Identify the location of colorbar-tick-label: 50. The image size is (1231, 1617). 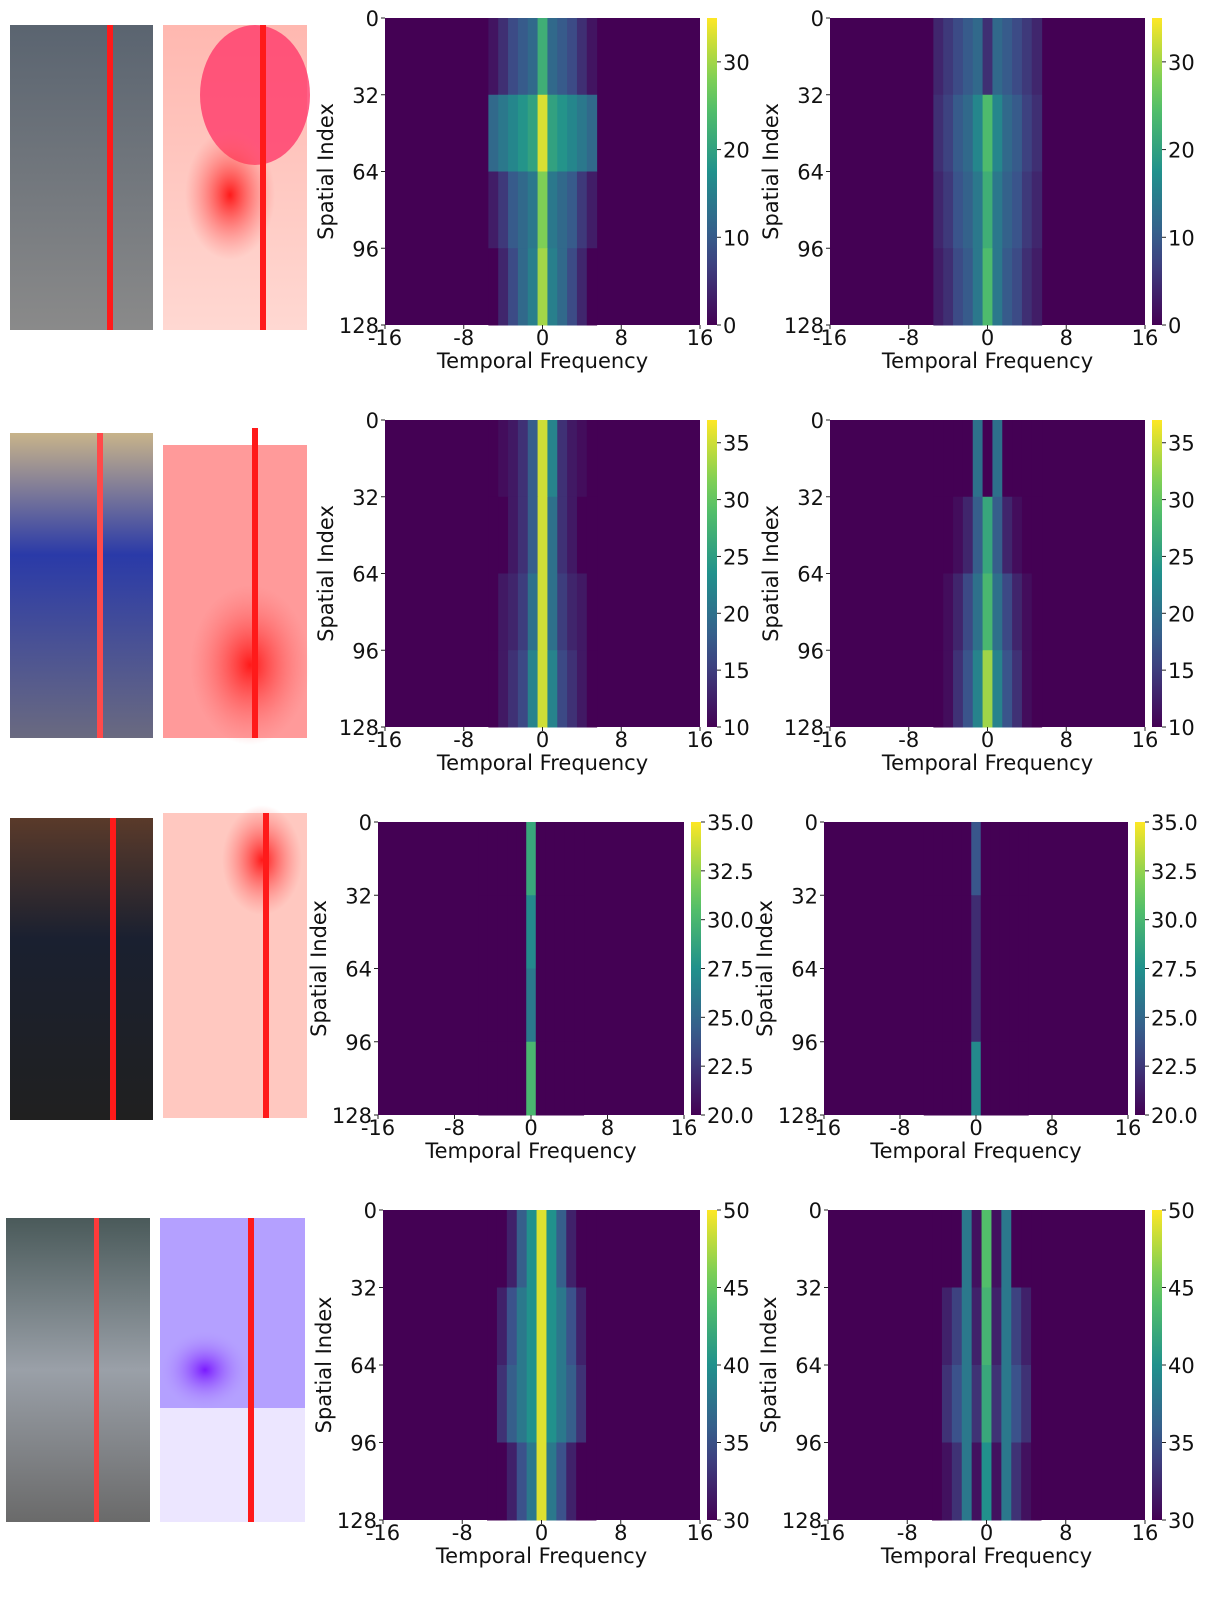
(736, 1211).